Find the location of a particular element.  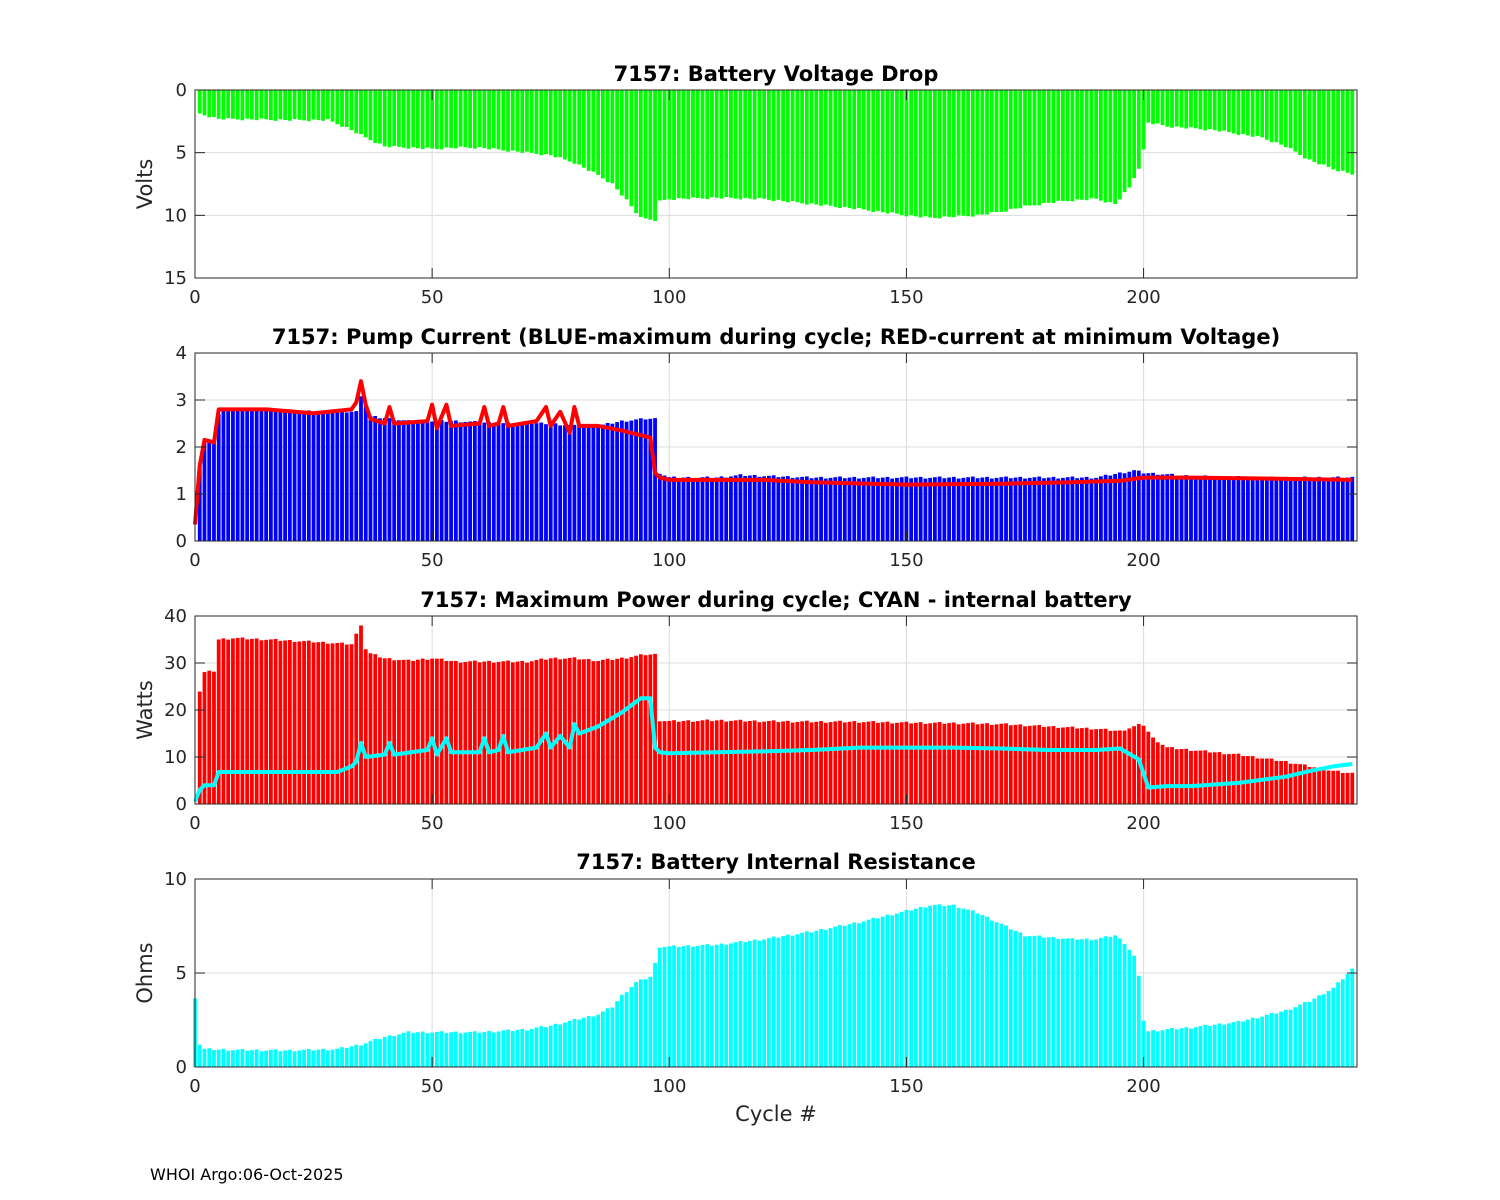

bars-resistance is located at coordinates (774, 985).